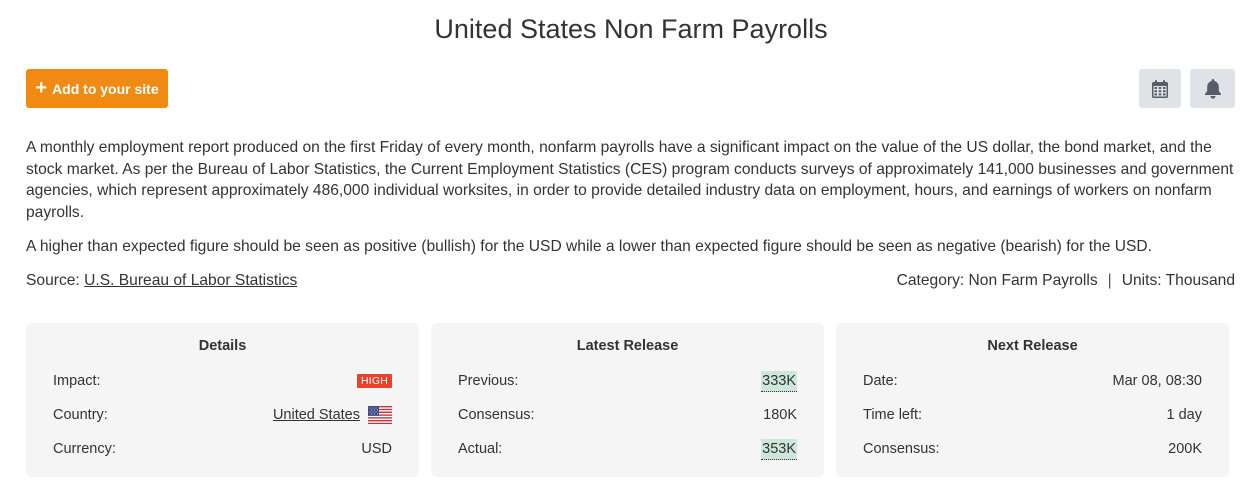  What do you see at coordinates (105, 88) in the screenshot?
I see `add-to-site-label: Add to your site` at bounding box center [105, 88].